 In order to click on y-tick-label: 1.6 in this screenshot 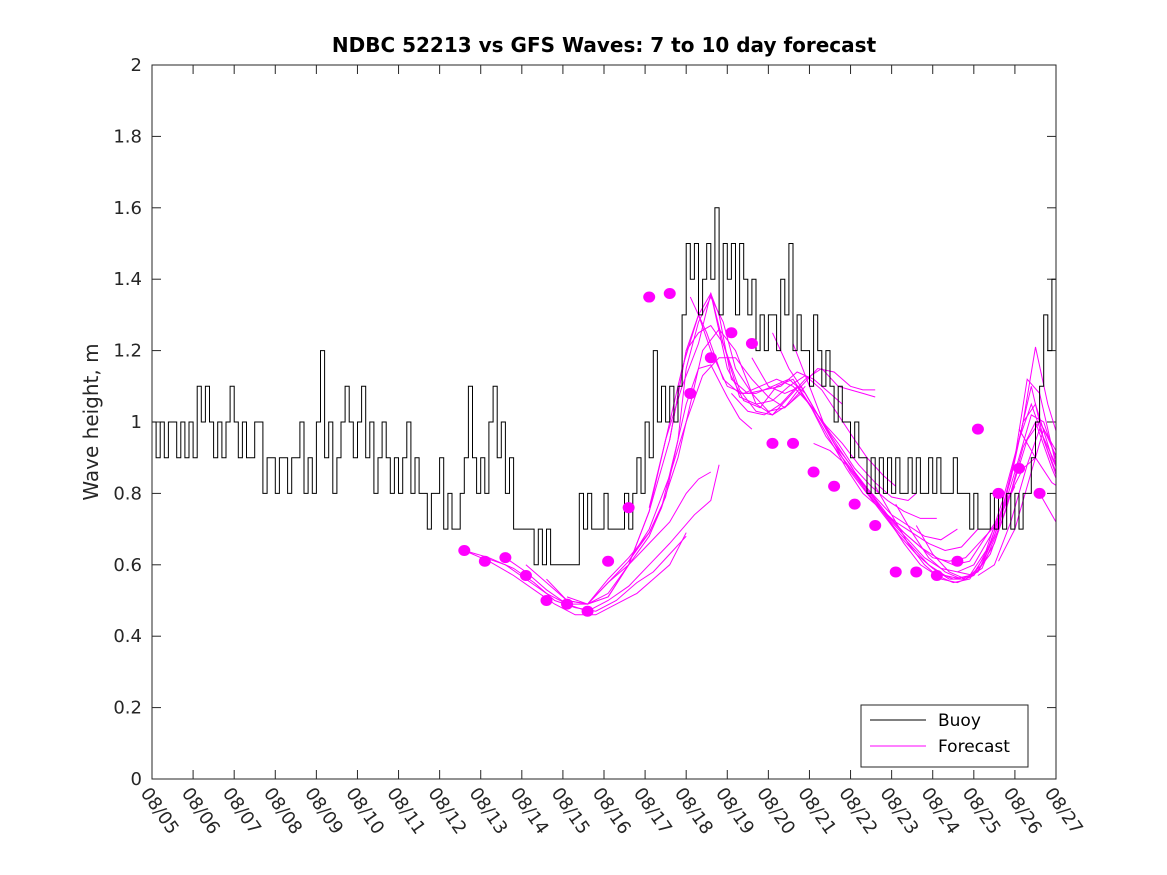, I will do `click(127, 208)`.